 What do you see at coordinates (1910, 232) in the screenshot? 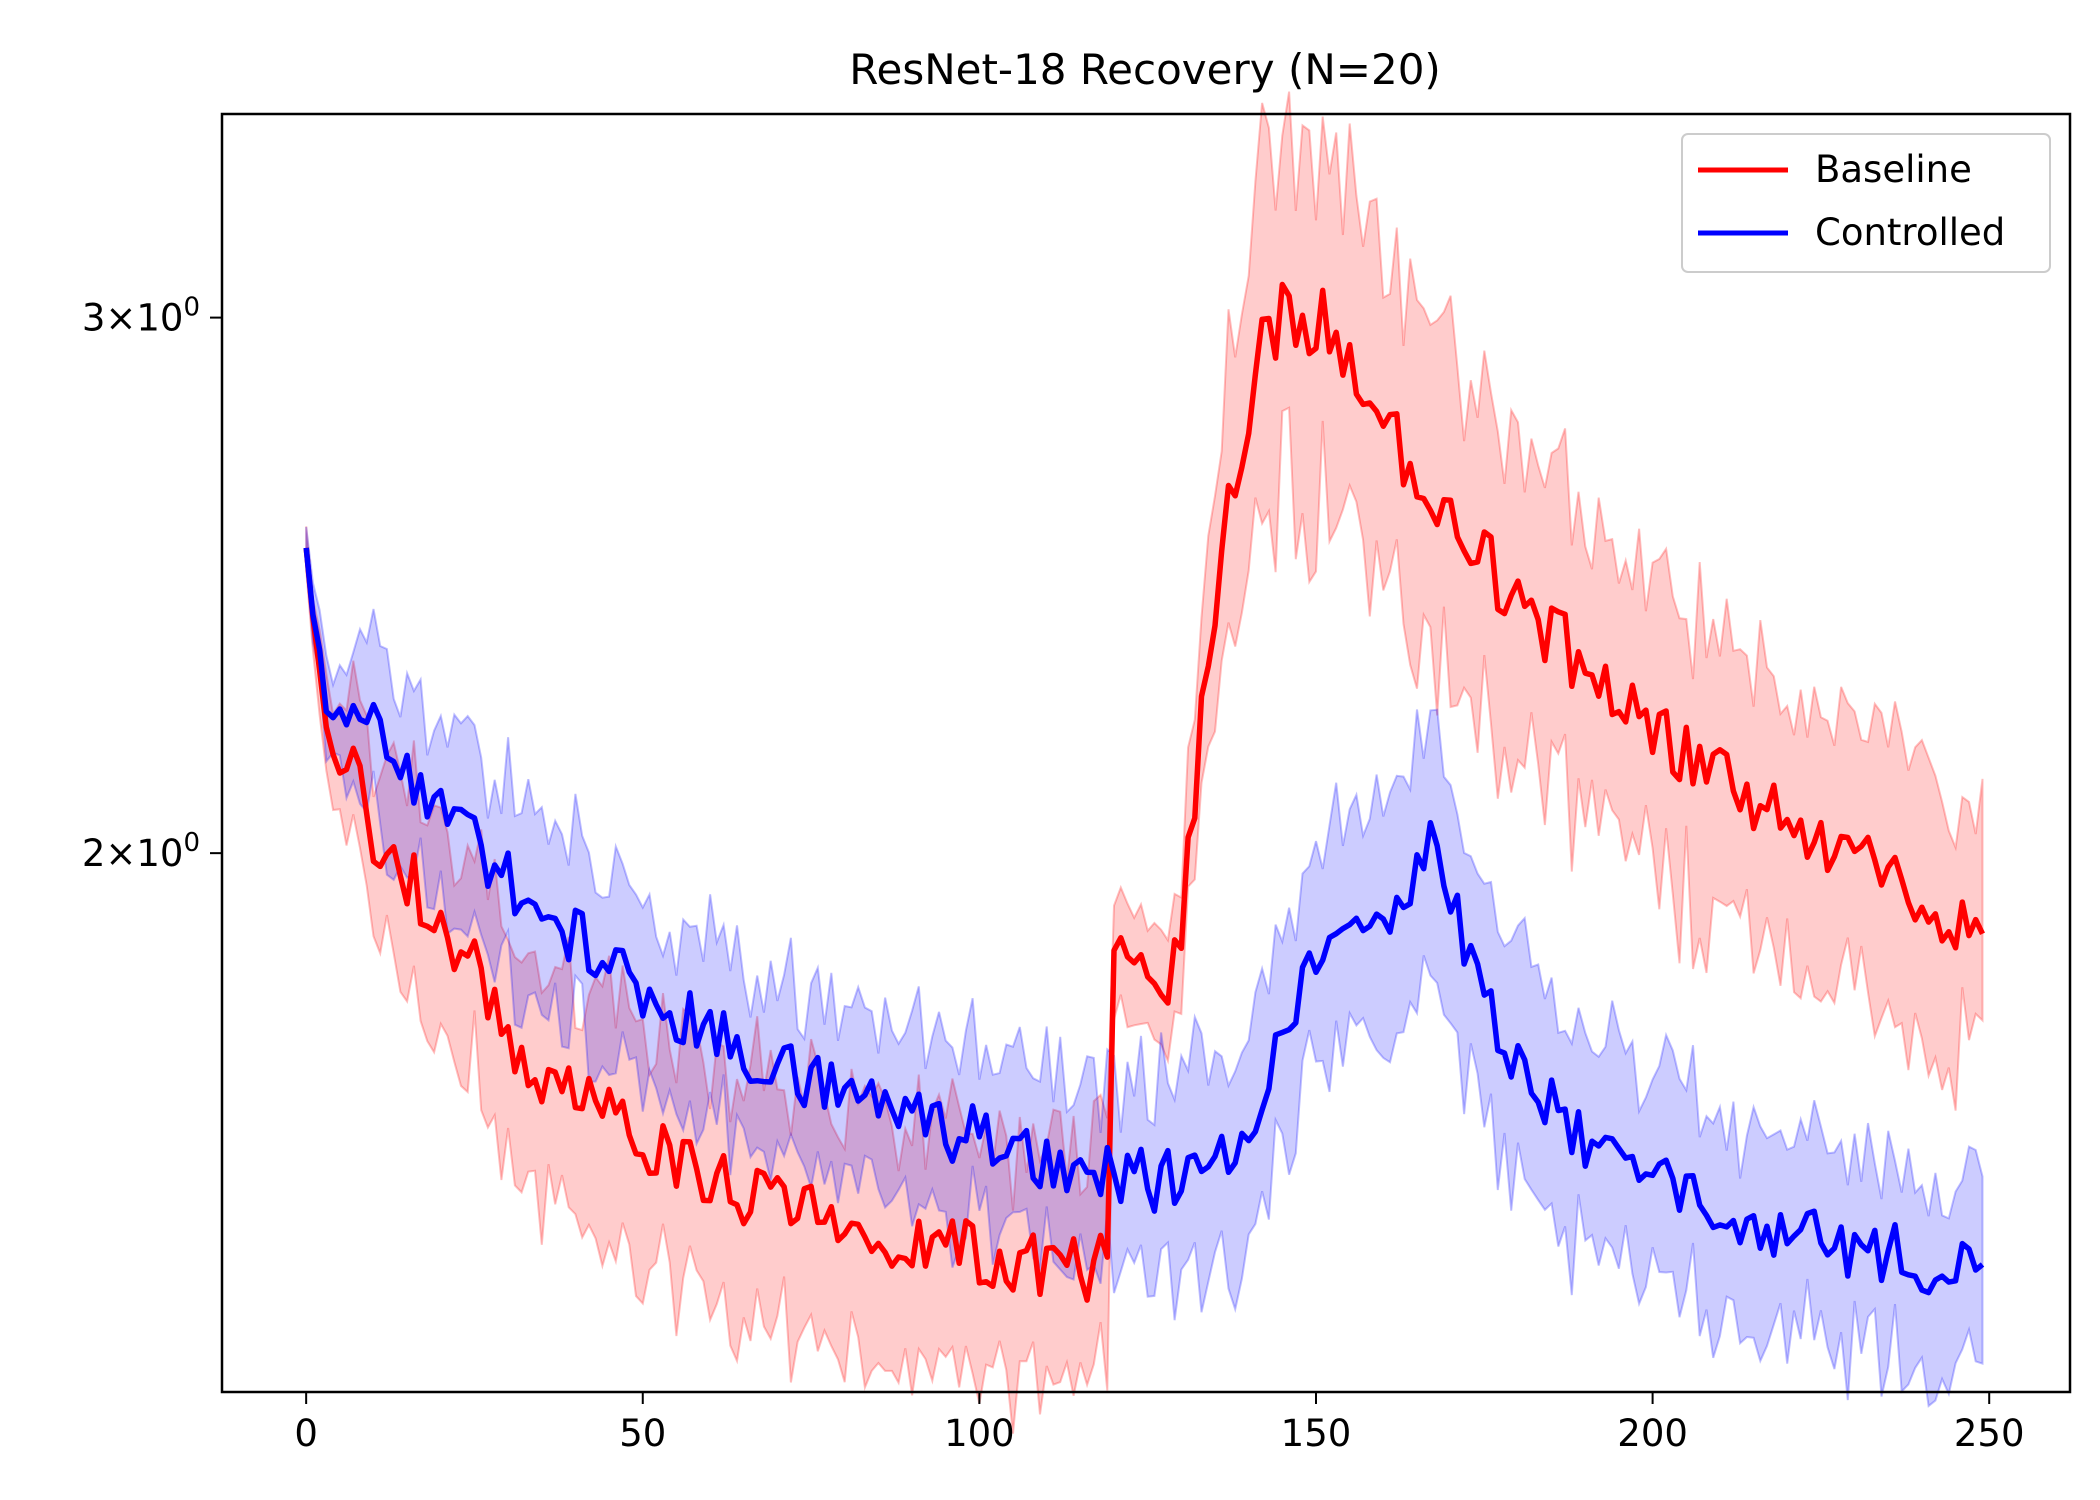
I see `legend-label-controlled: Controlled` at bounding box center [1910, 232].